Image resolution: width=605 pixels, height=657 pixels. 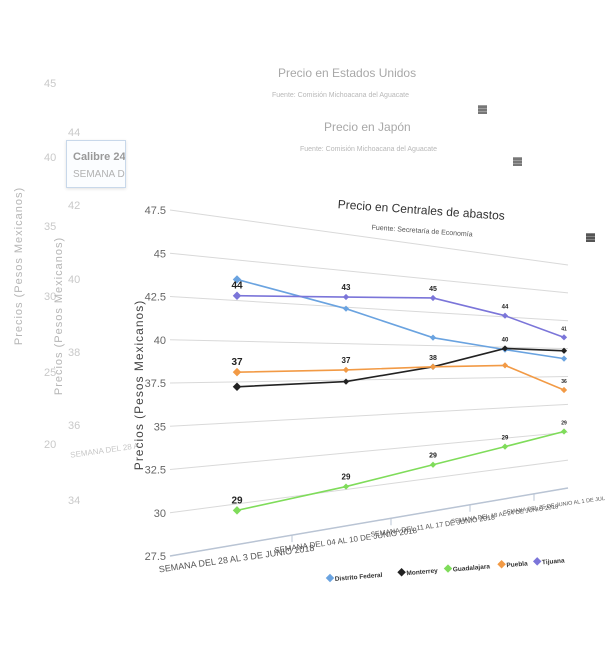 What do you see at coordinates (330, 578) in the screenshot?
I see `legend-marker-distrito-federal` at bounding box center [330, 578].